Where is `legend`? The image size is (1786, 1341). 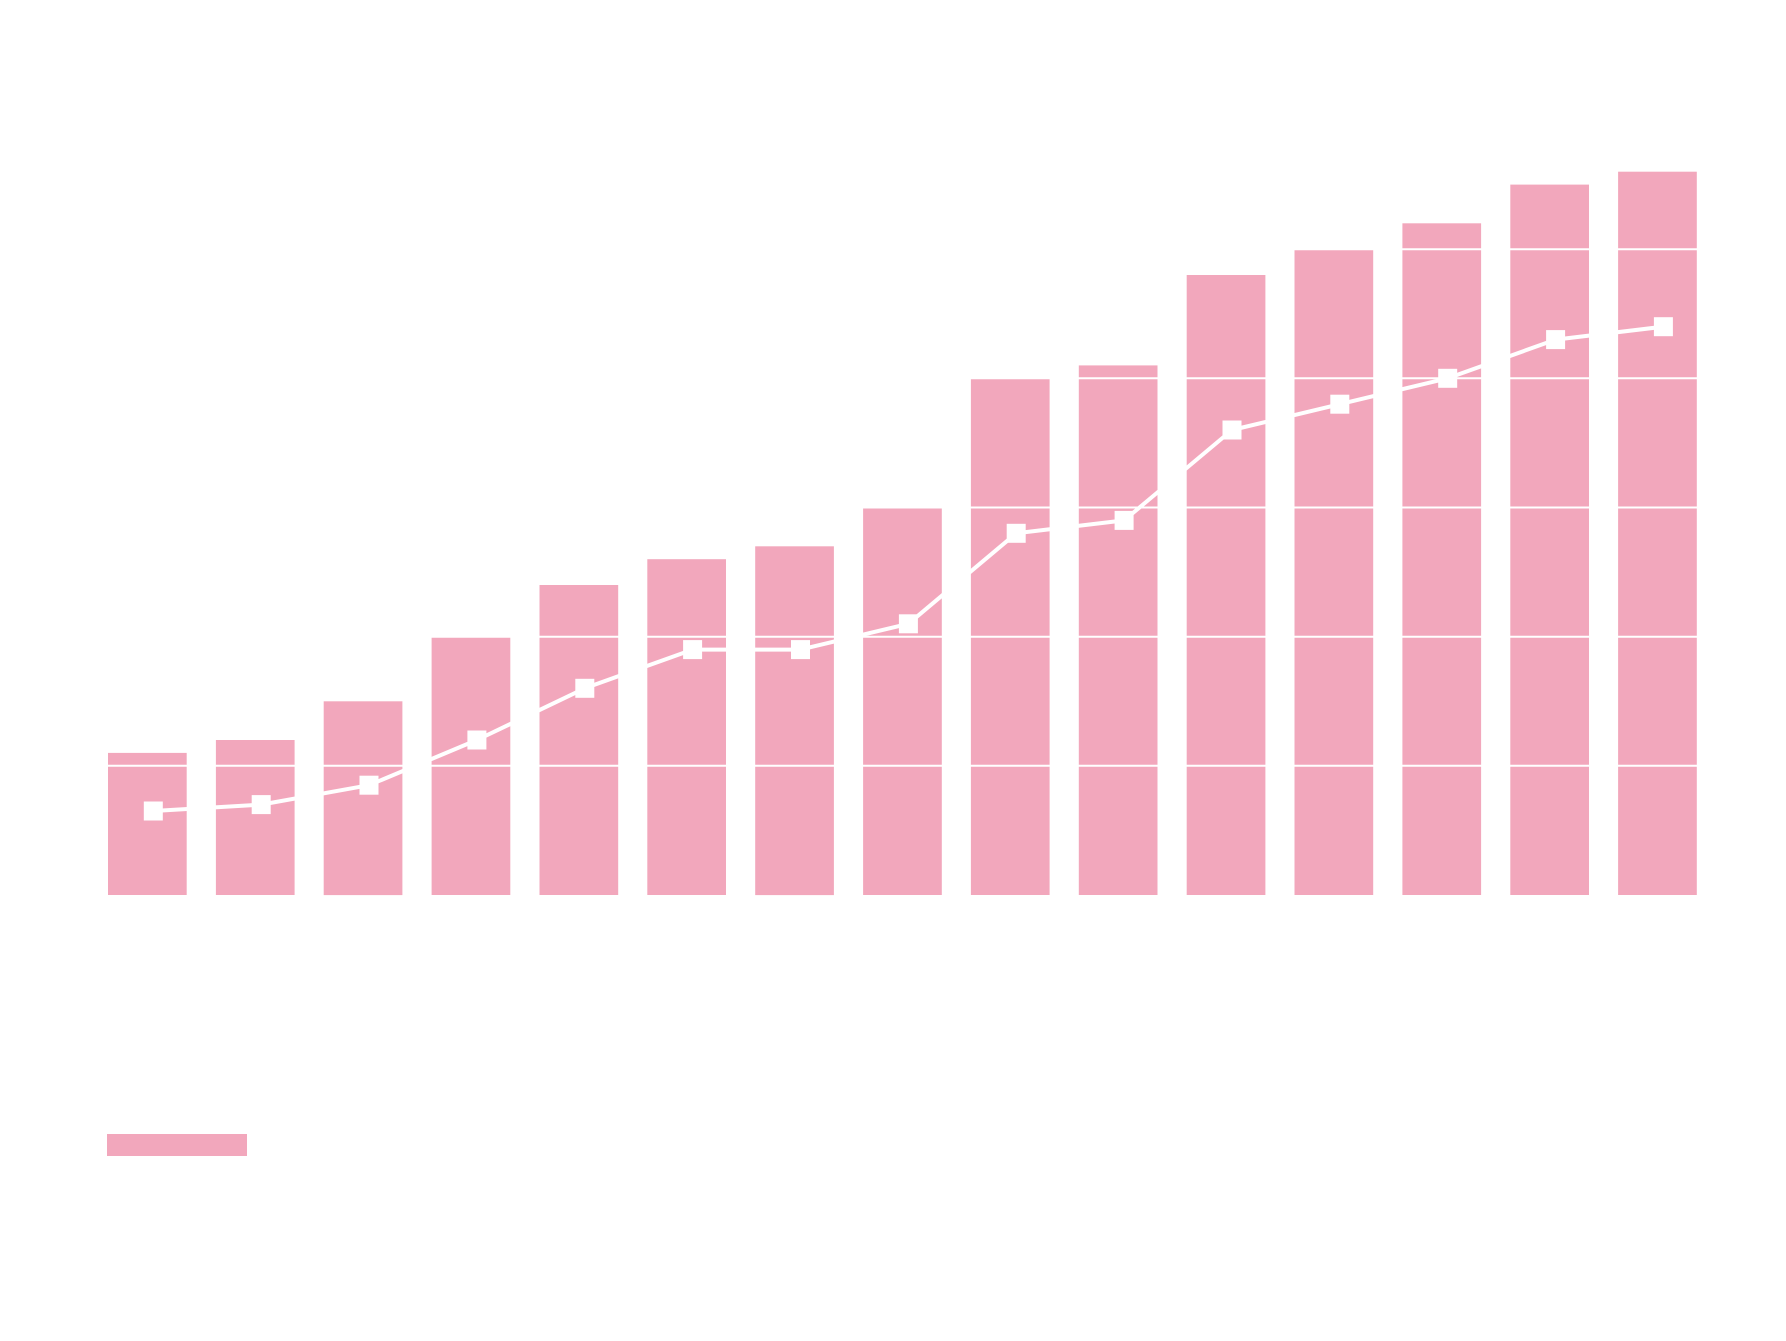 legend is located at coordinates (177, 1145).